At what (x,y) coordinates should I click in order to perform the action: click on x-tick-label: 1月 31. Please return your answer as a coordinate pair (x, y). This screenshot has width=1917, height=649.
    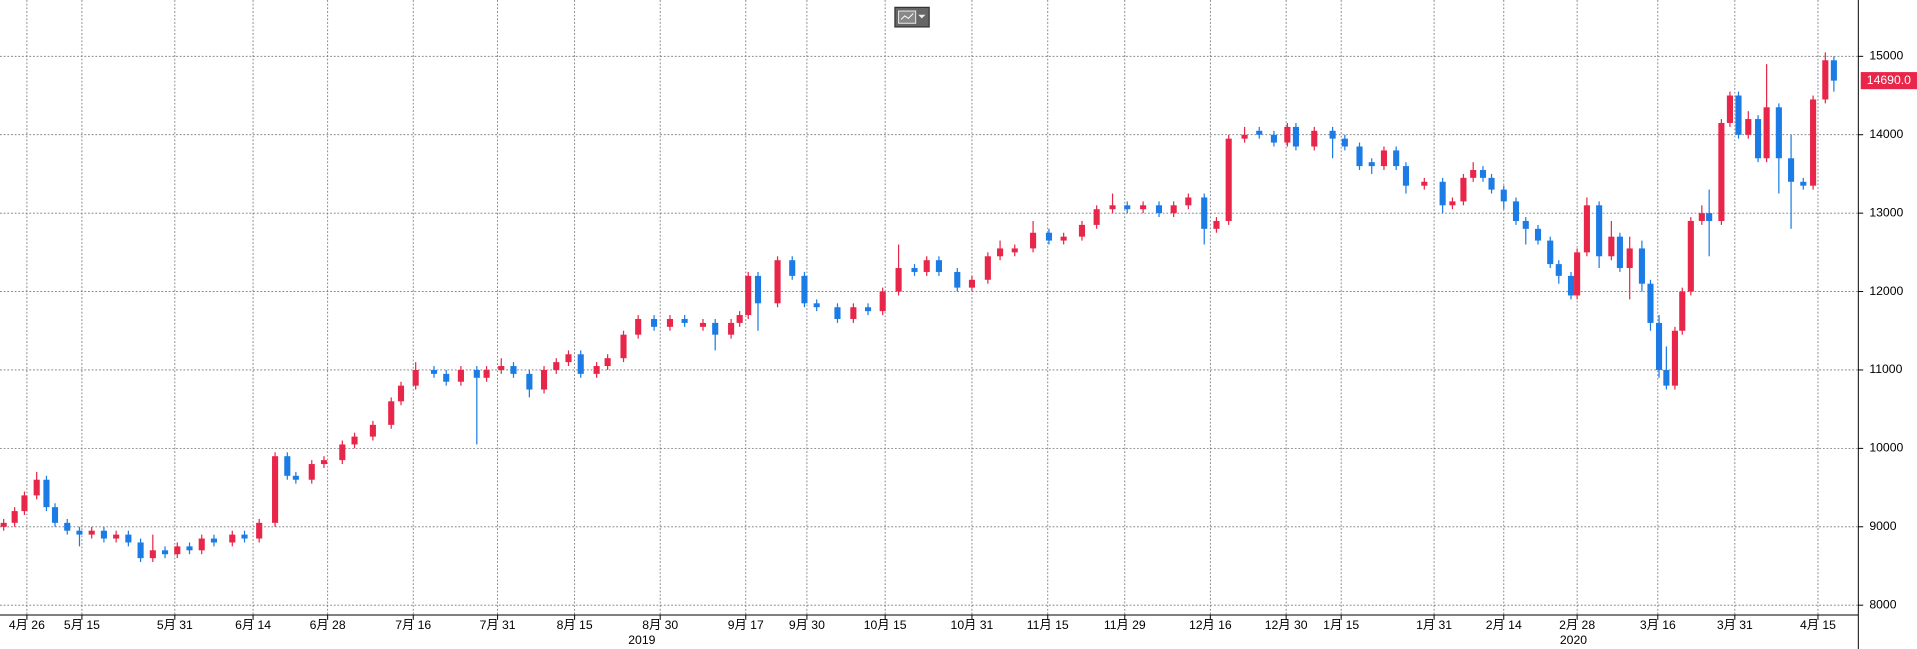
    Looking at the image, I should click on (1434, 625).